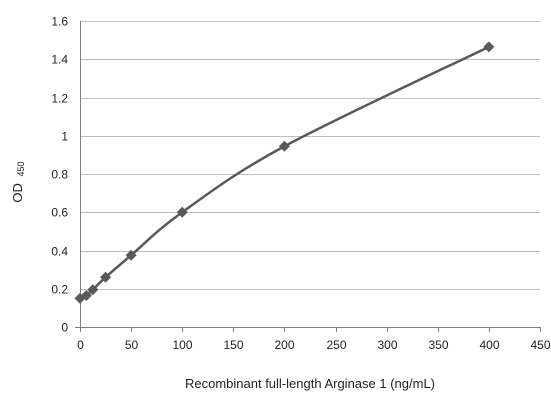 This screenshot has width=551, height=393. I want to click on y-axis-title-main: OD, so click(17, 193).